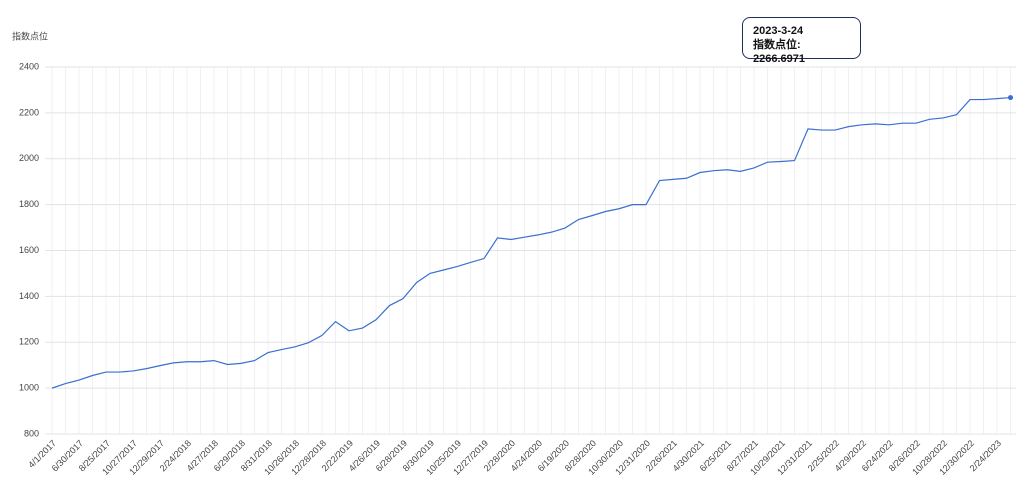 The height and width of the screenshot is (485, 1029). I want to click on point, so click(1010, 98).